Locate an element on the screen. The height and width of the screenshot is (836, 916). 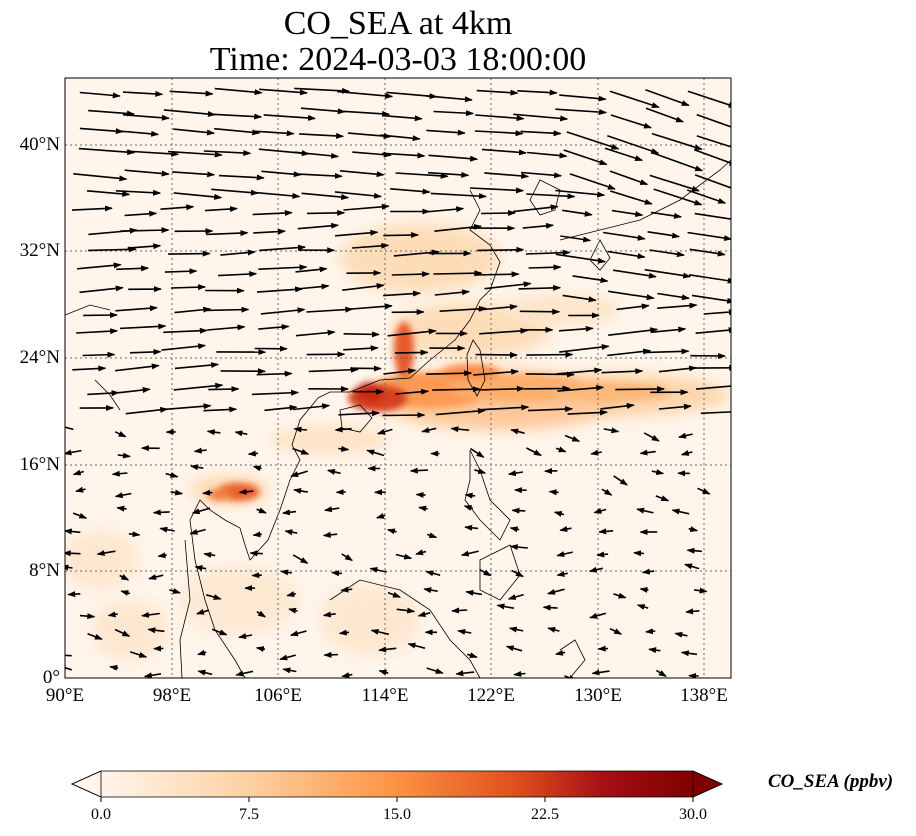
colorbar-tick-label: 0.0 is located at coordinates (101, 814).